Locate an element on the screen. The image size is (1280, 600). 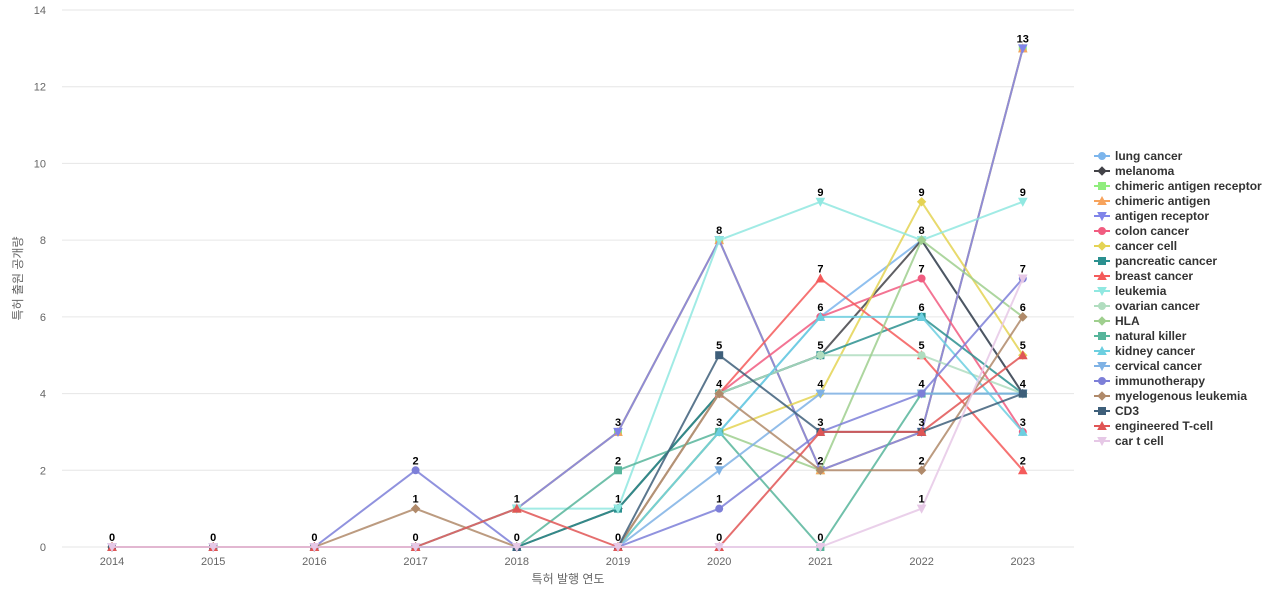
legend-item: chimeric antigen is located at coordinates (1152, 201).